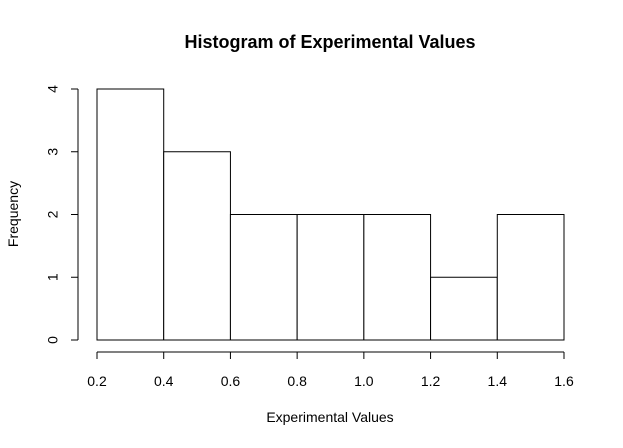 The height and width of the screenshot is (448, 623). What do you see at coordinates (53, 152) in the screenshot?
I see `y-tick-label-3: 3` at bounding box center [53, 152].